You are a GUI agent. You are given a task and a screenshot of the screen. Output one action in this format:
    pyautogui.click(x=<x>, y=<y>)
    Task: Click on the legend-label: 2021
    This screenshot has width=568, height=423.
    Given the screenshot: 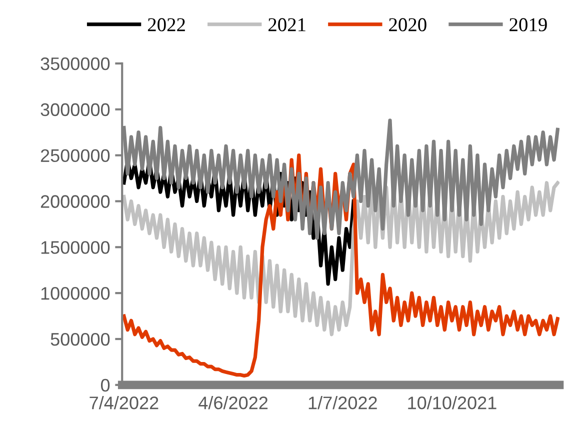 What is the action you would take?
    pyautogui.click(x=287, y=25)
    